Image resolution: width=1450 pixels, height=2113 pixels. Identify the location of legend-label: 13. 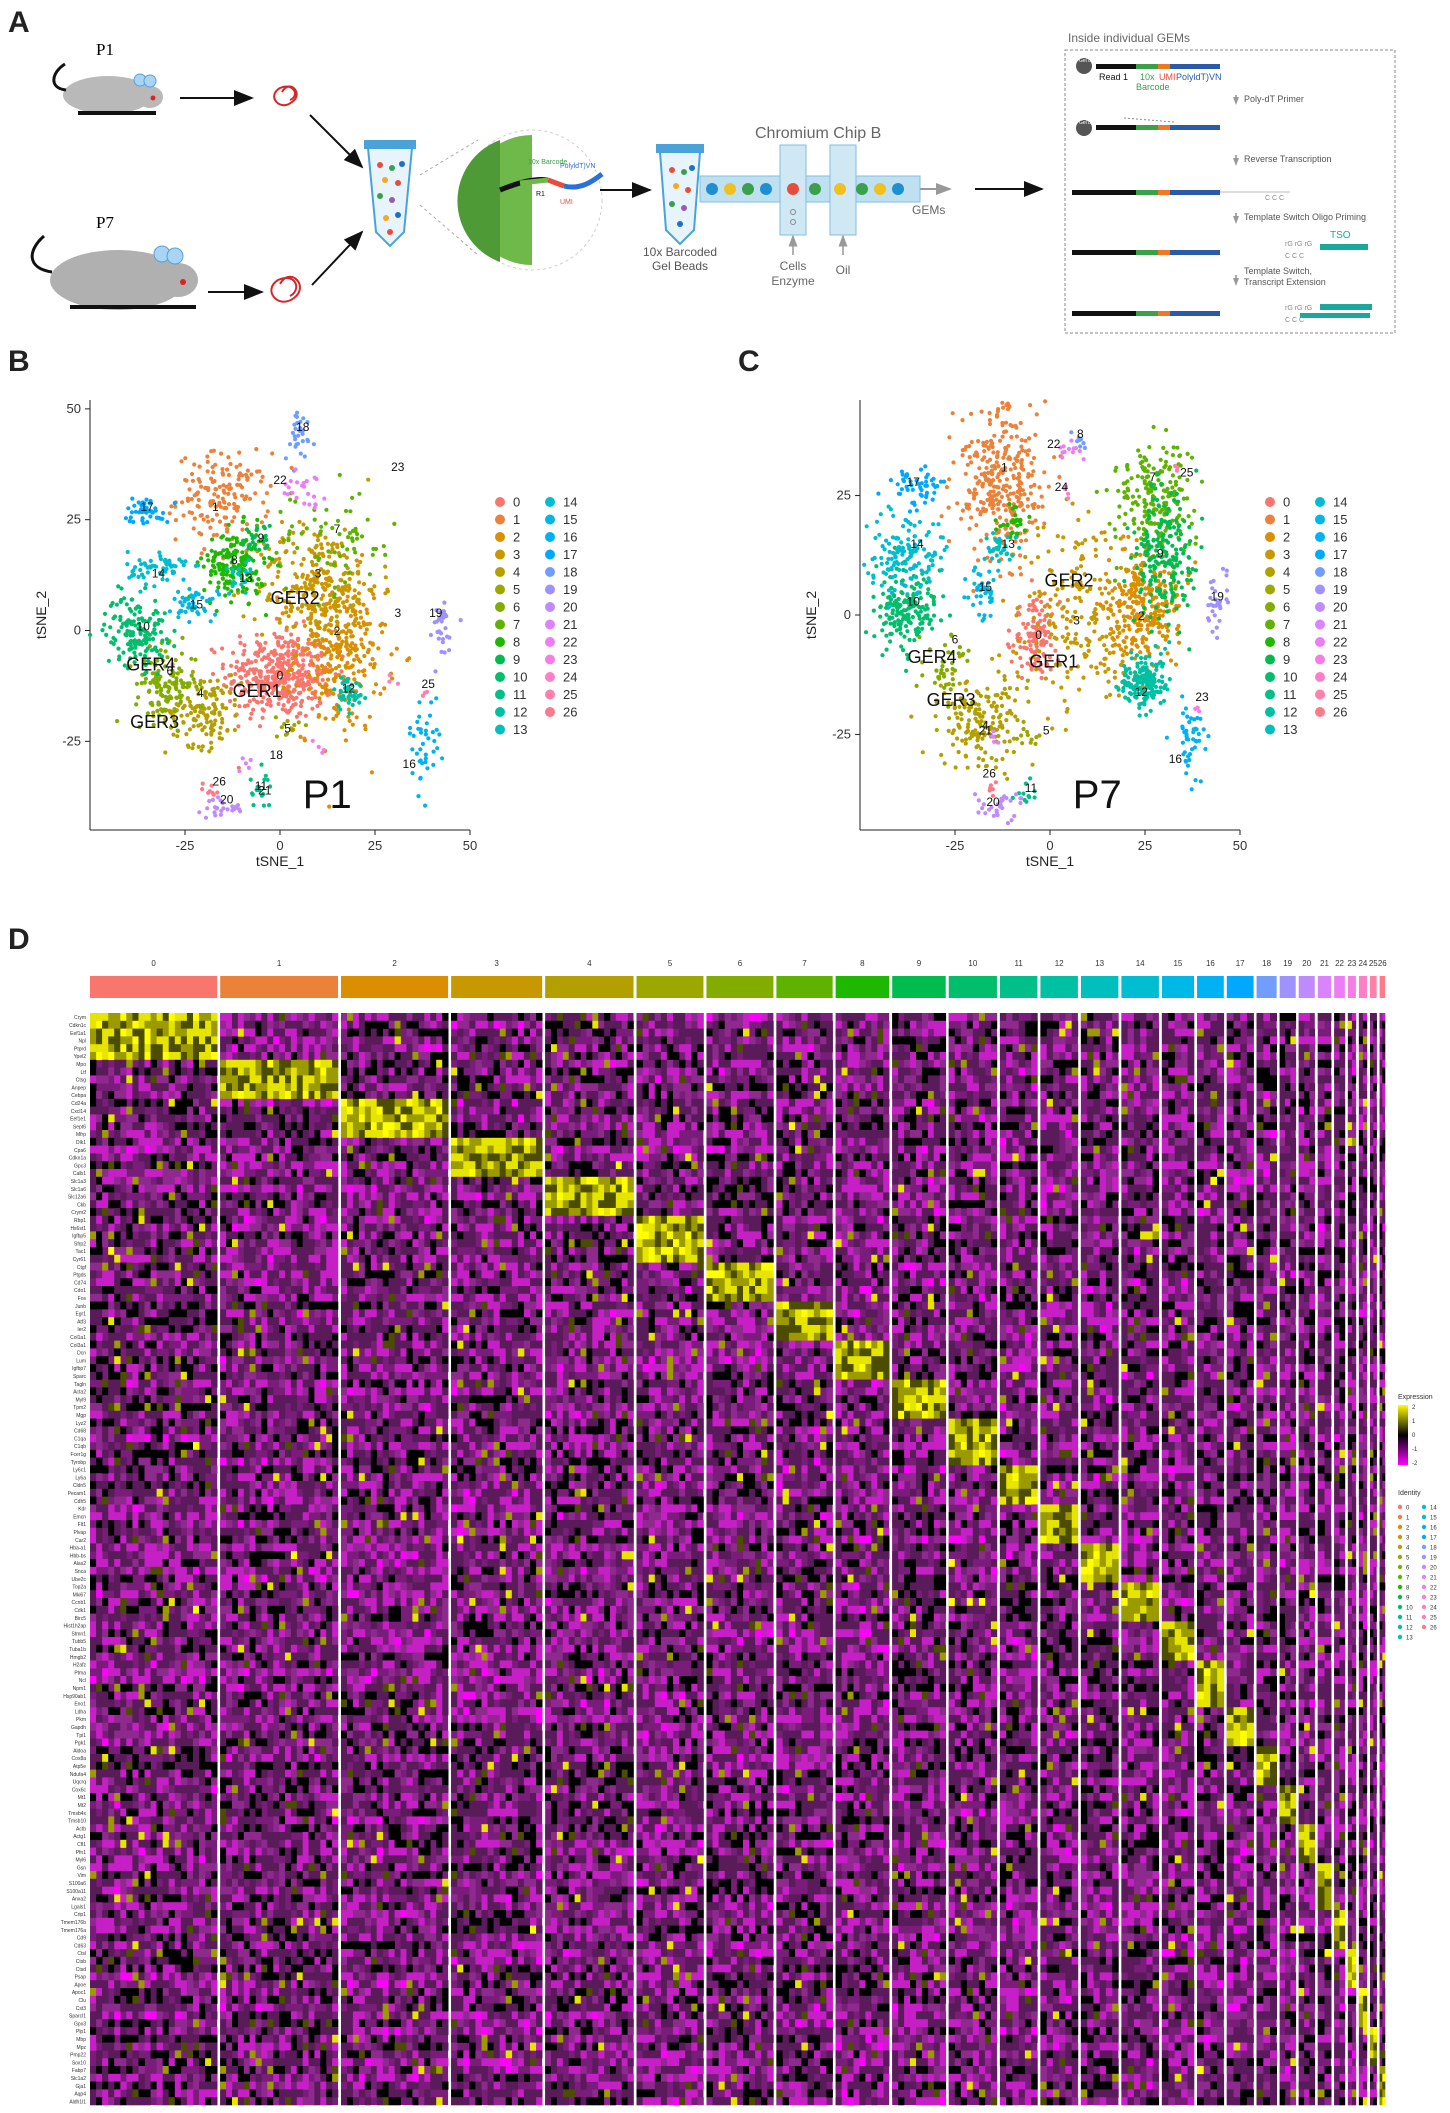
(1290, 729).